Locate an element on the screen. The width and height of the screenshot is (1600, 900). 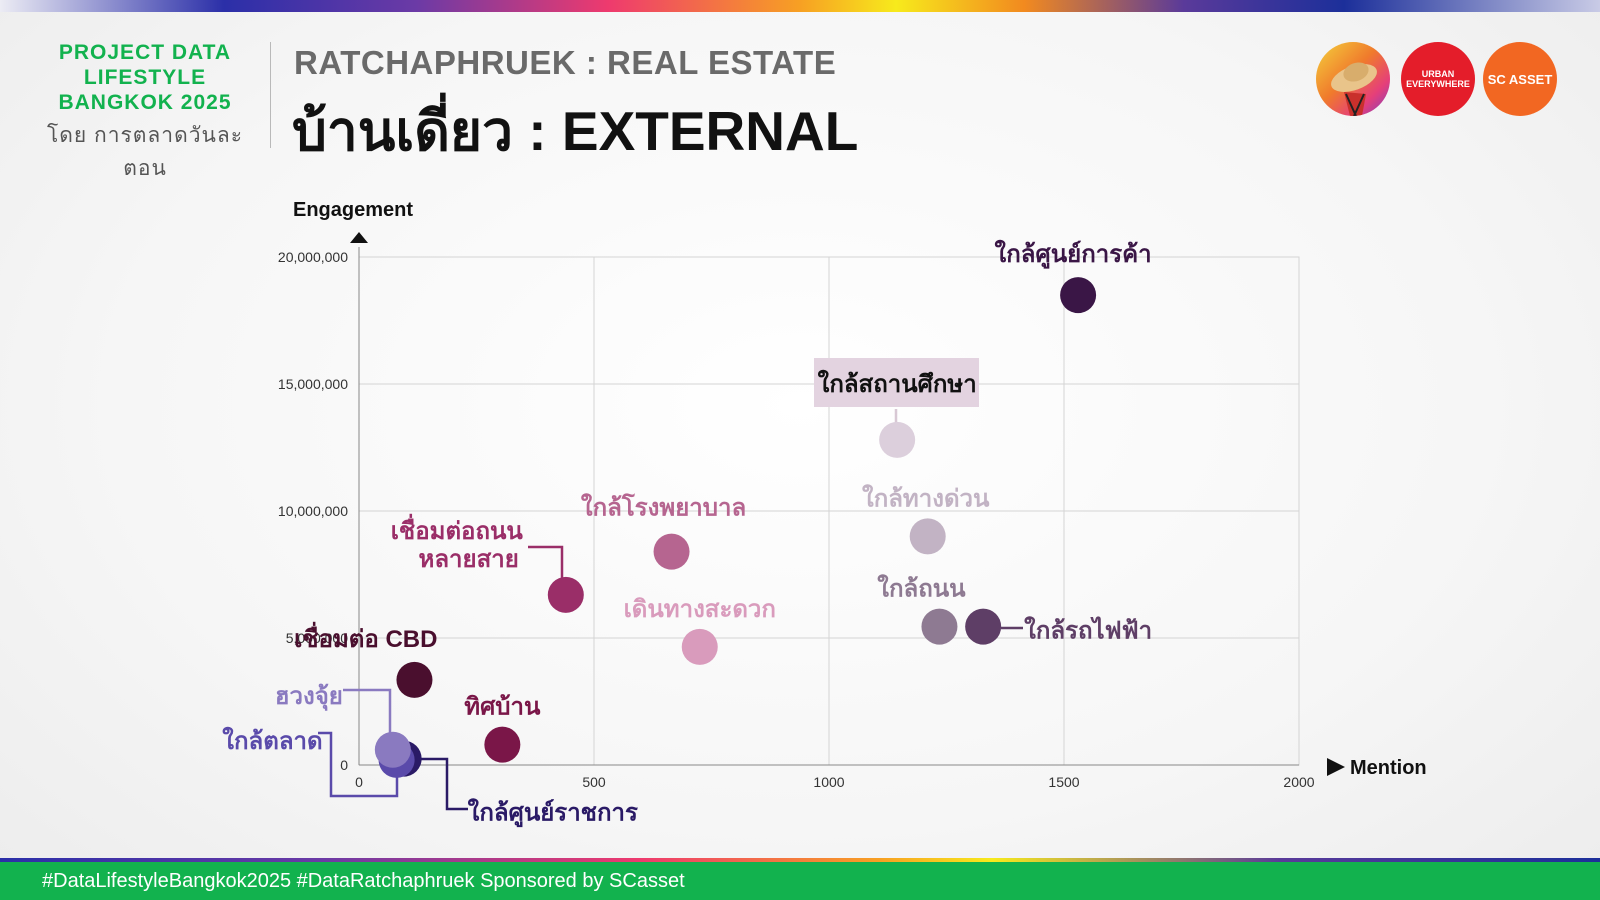
point-label: ใกล้ศูนย์ราชการ is located at coordinates (553, 813).